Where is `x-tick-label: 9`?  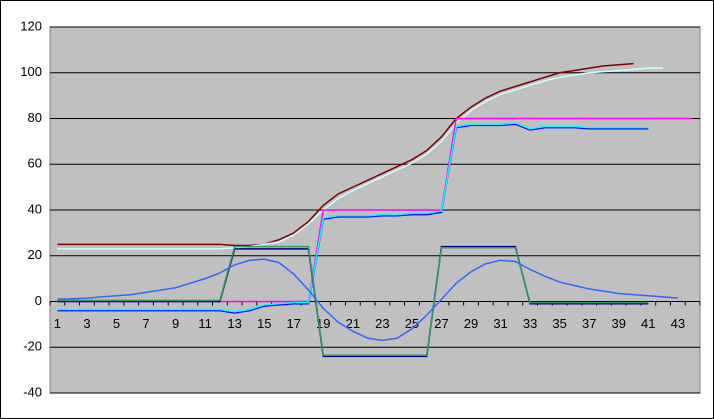 x-tick-label: 9 is located at coordinates (175, 323).